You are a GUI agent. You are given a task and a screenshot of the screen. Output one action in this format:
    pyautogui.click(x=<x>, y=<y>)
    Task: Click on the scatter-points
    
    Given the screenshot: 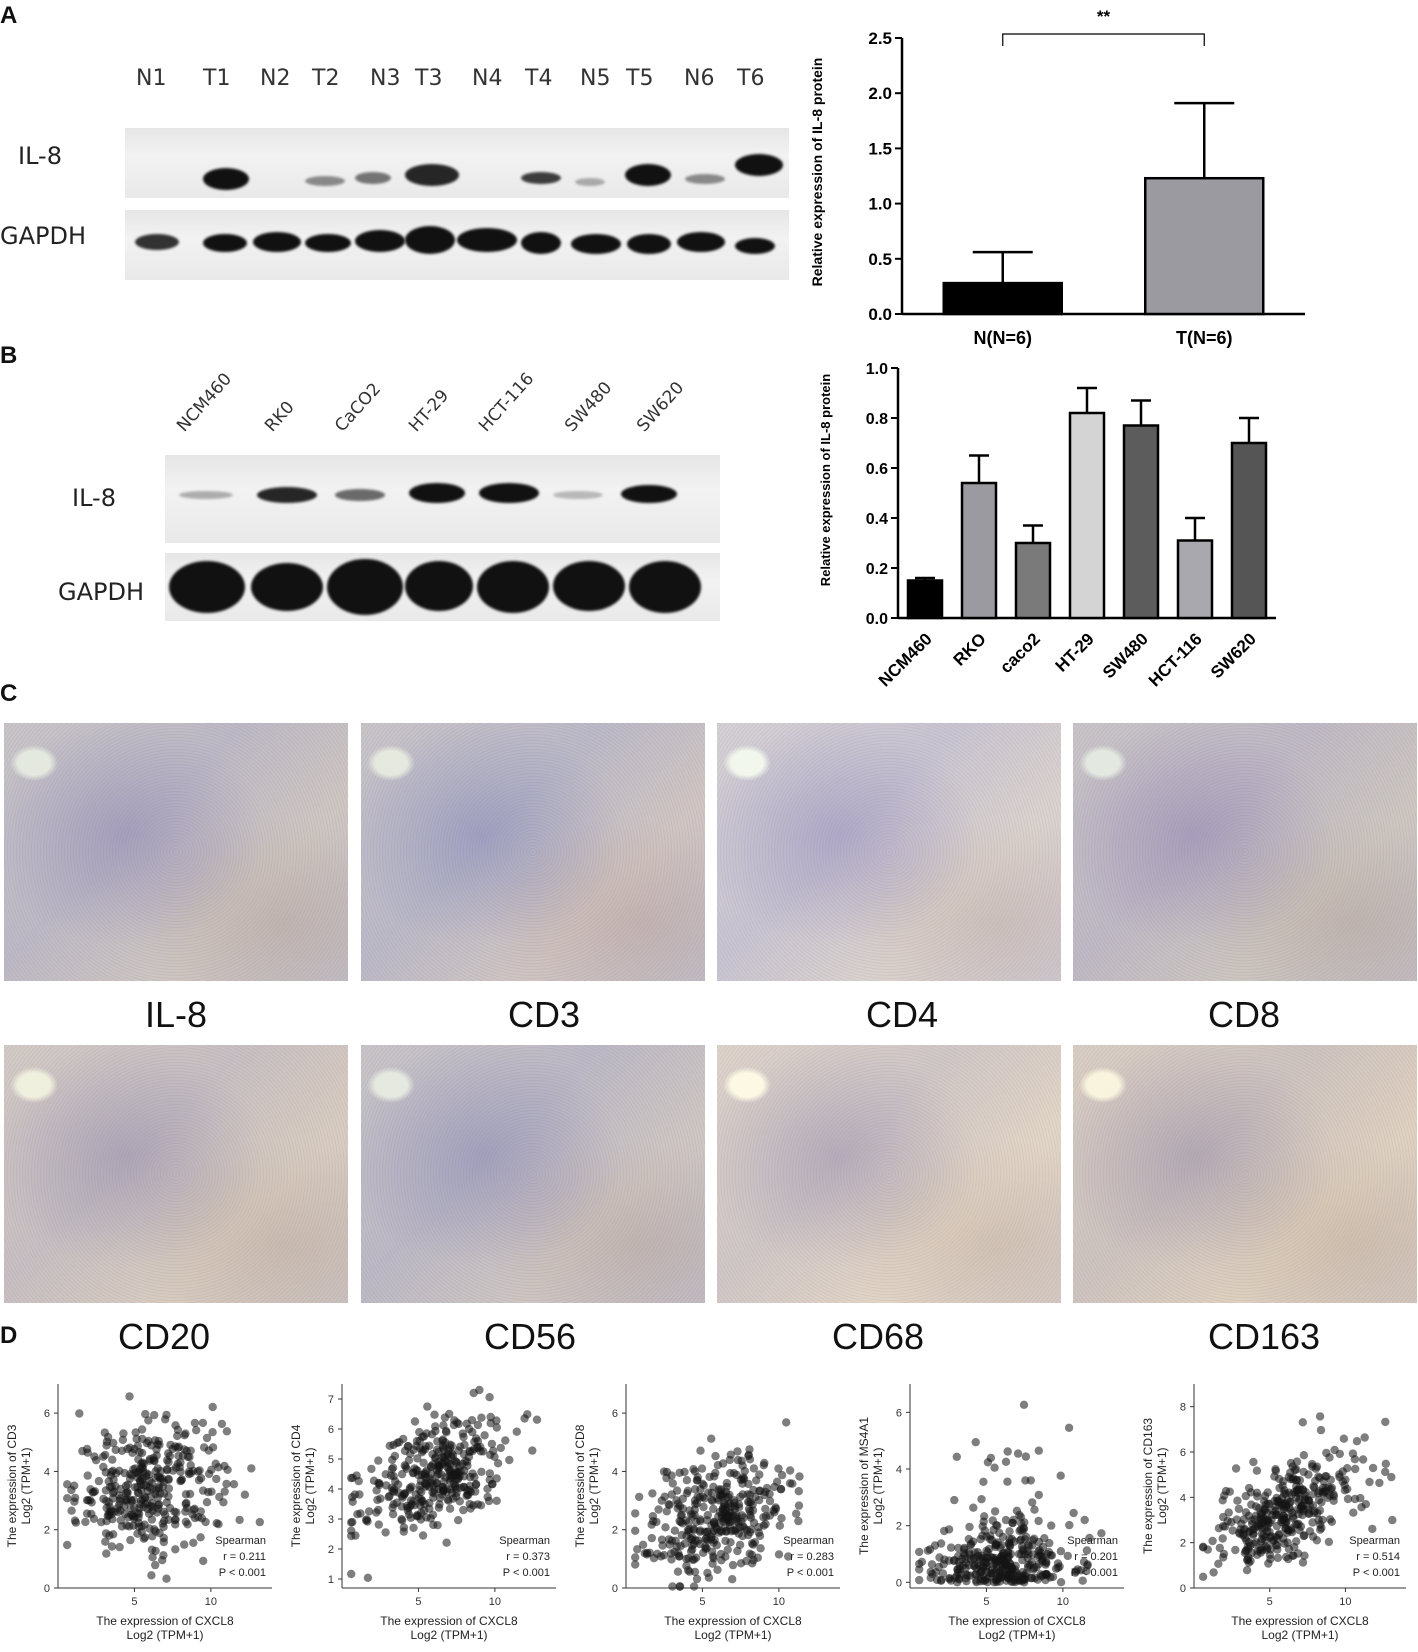 What is the action you would take?
    pyautogui.click(x=444, y=1483)
    